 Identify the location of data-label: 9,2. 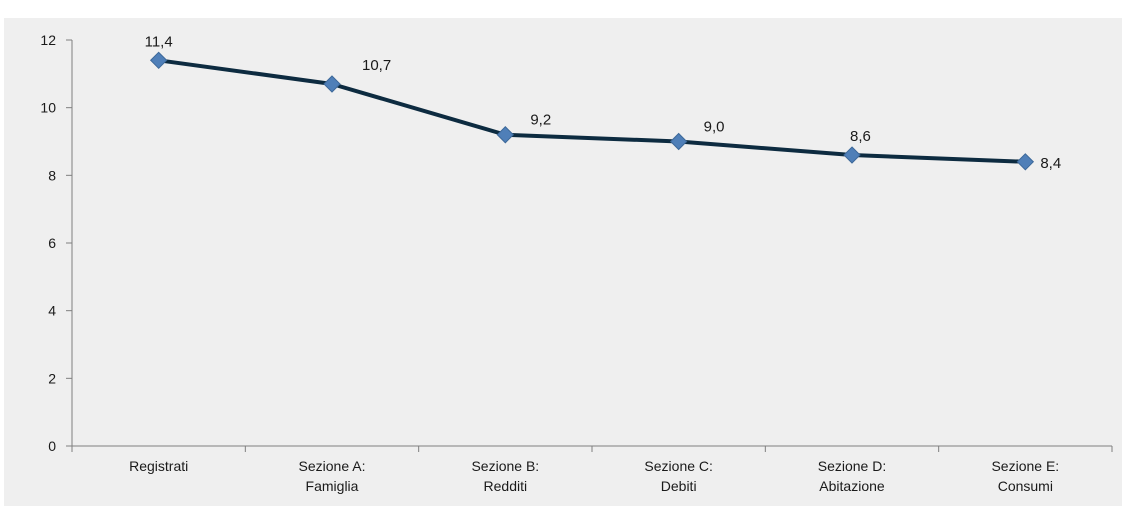
(540, 120).